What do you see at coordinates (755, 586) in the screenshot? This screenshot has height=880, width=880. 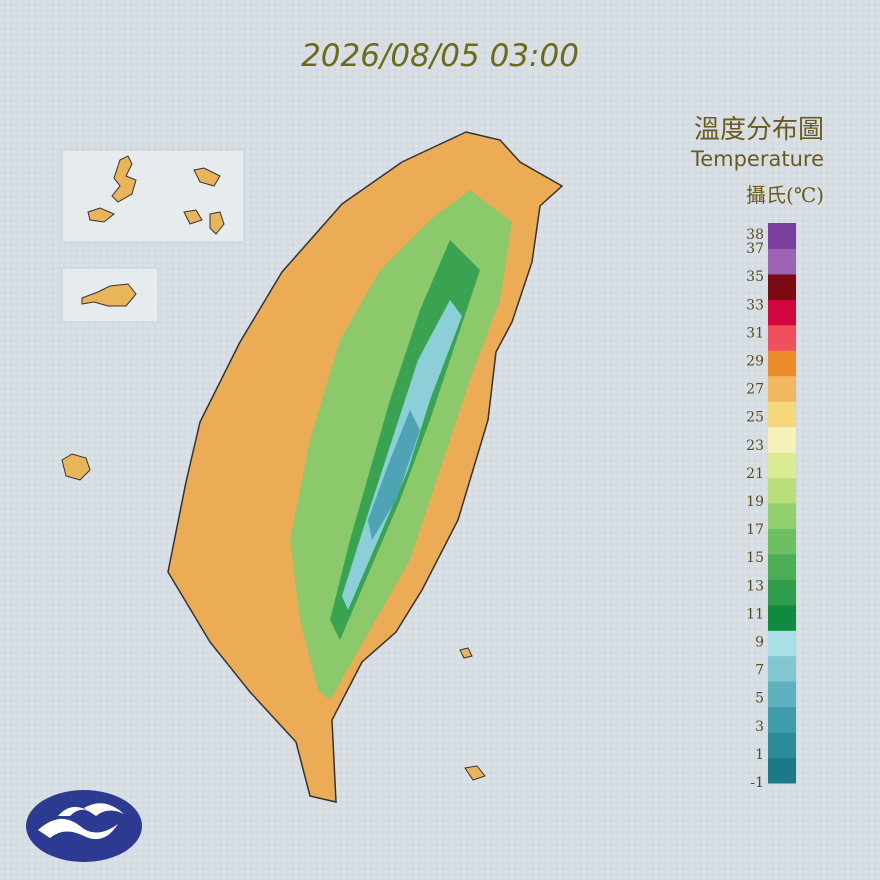 I see `scale-label: 13` at bounding box center [755, 586].